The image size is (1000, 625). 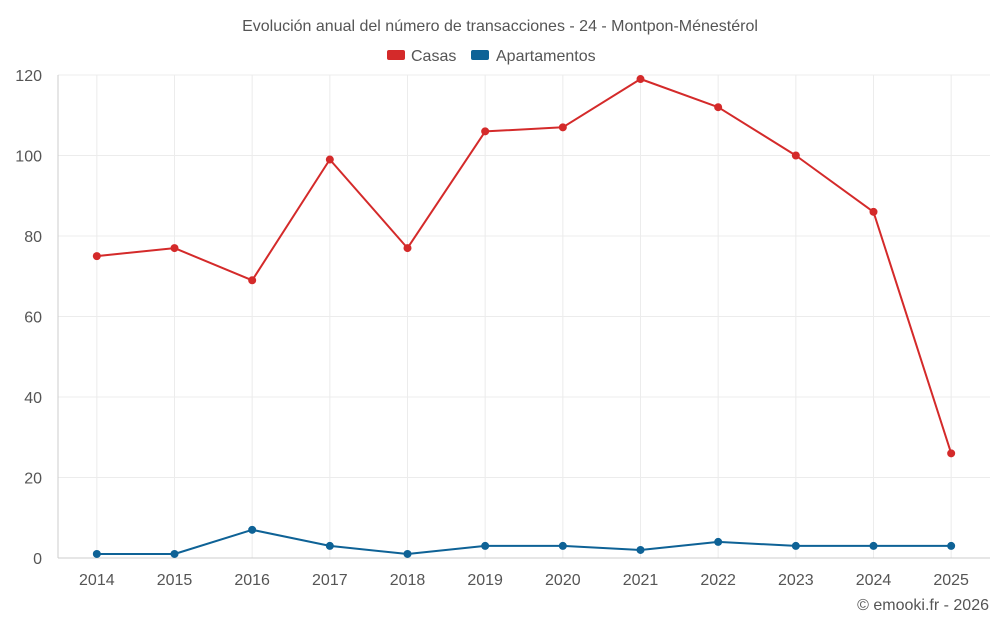 I want to click on x-tick-label: 2022, so click(x=718, y=580).